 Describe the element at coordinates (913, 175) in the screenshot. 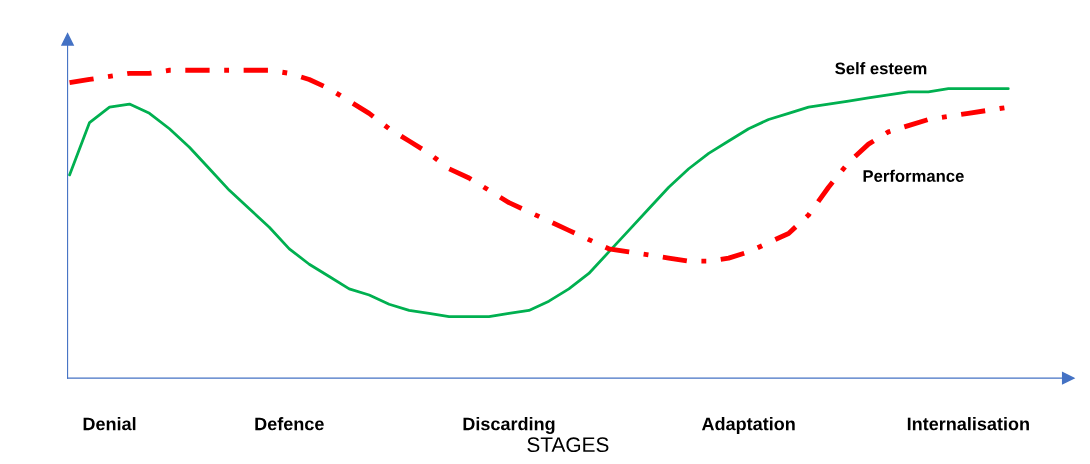

I see `series-label: Performance` at that location.